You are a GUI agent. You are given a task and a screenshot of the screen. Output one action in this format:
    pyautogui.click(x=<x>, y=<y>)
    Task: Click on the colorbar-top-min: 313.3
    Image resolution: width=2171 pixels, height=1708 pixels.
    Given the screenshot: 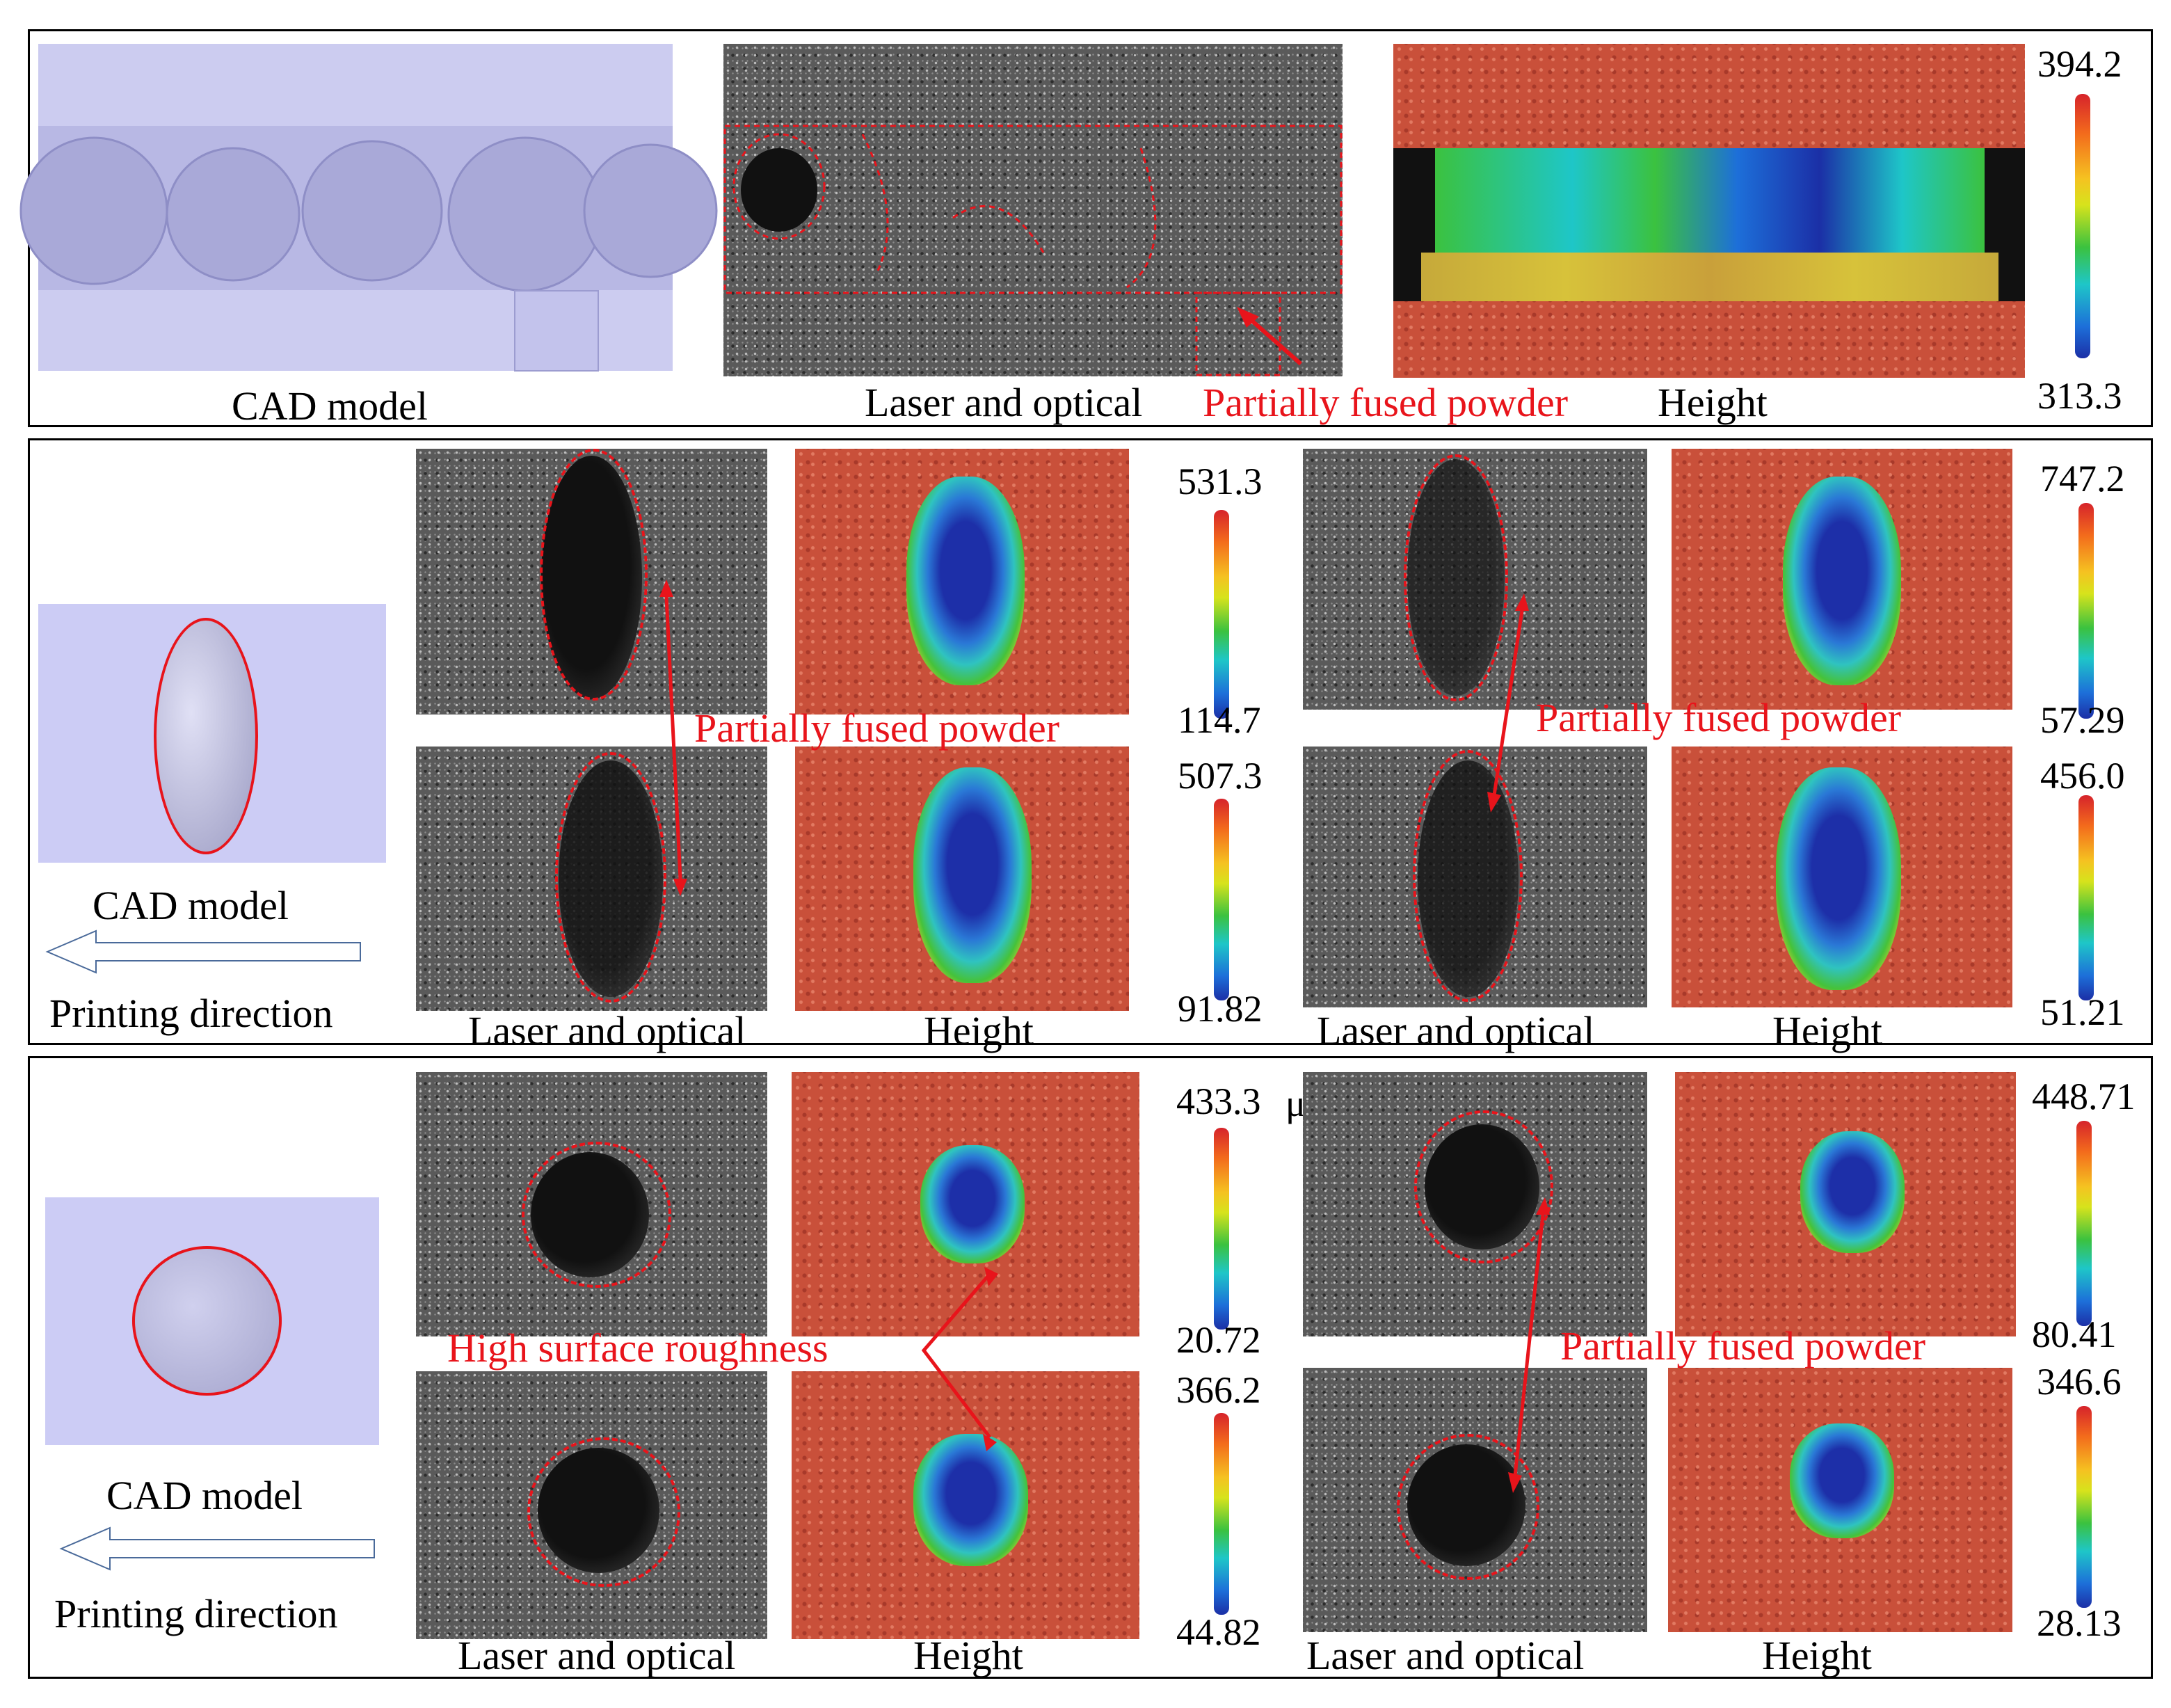 What is the action you would take?
    pyautogui.click(x=2079, y=396)
    